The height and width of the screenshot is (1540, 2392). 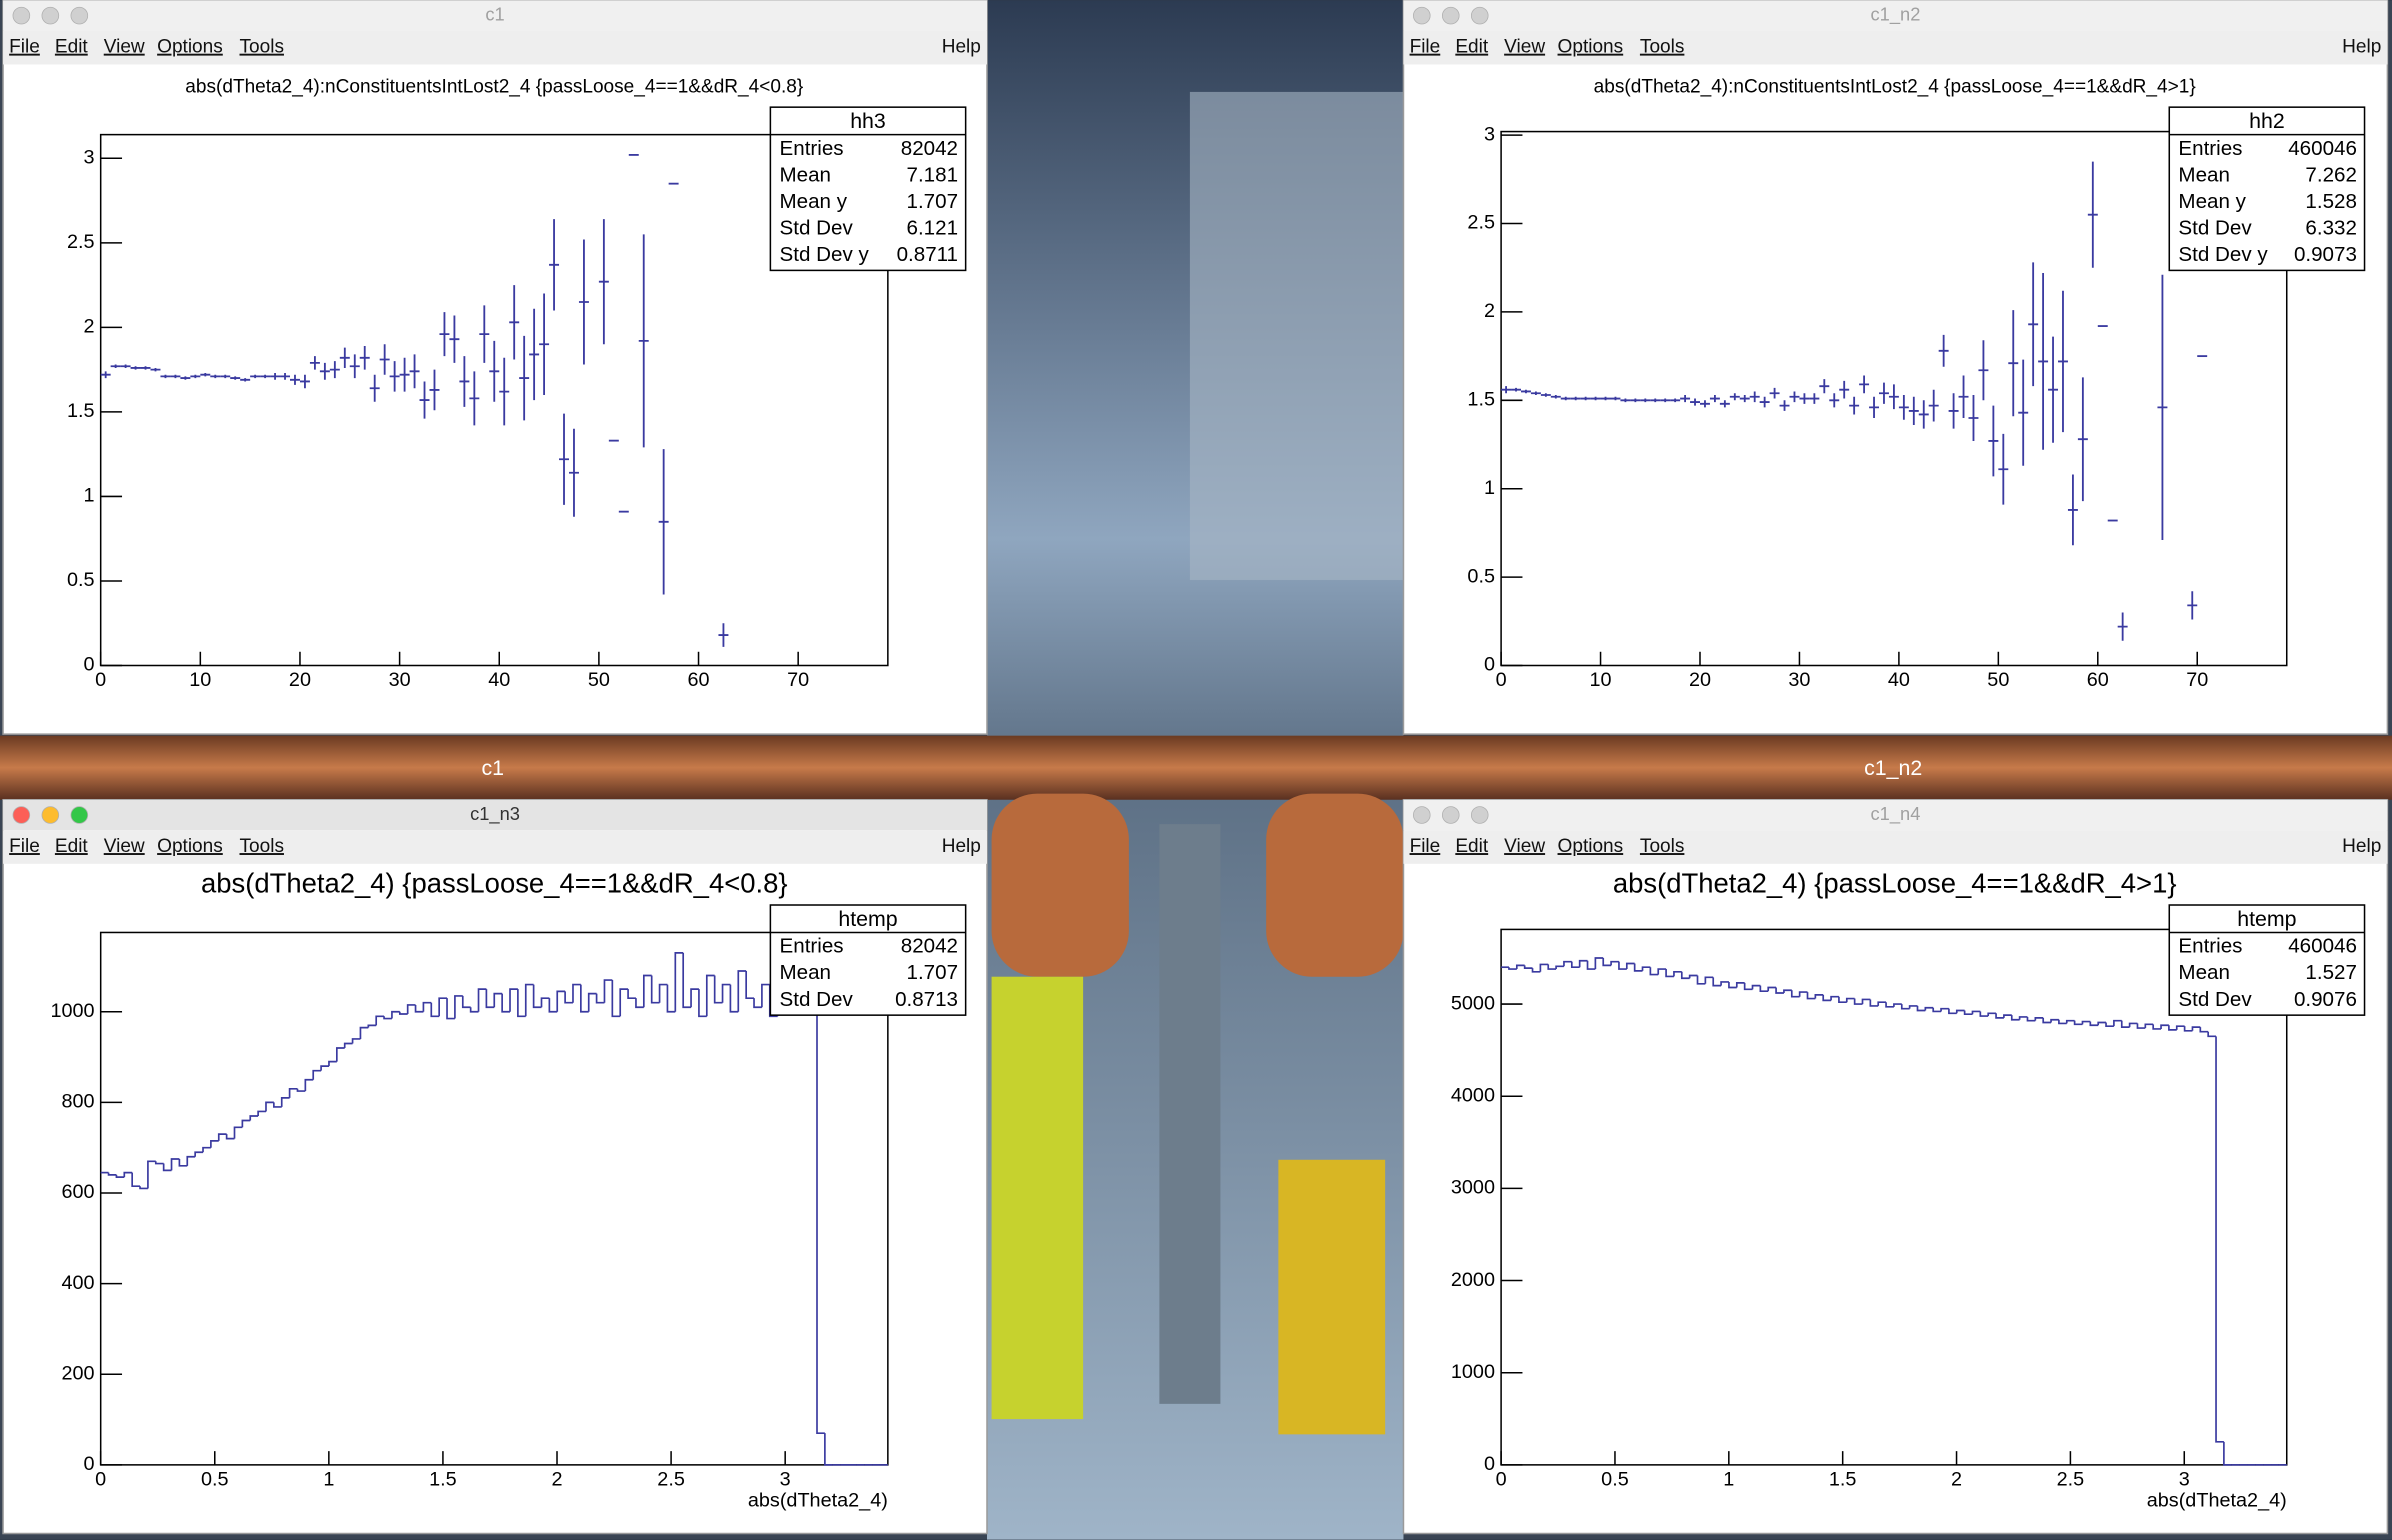 I want to click on stats-value: 1.527, so click(x=2331, y=972).